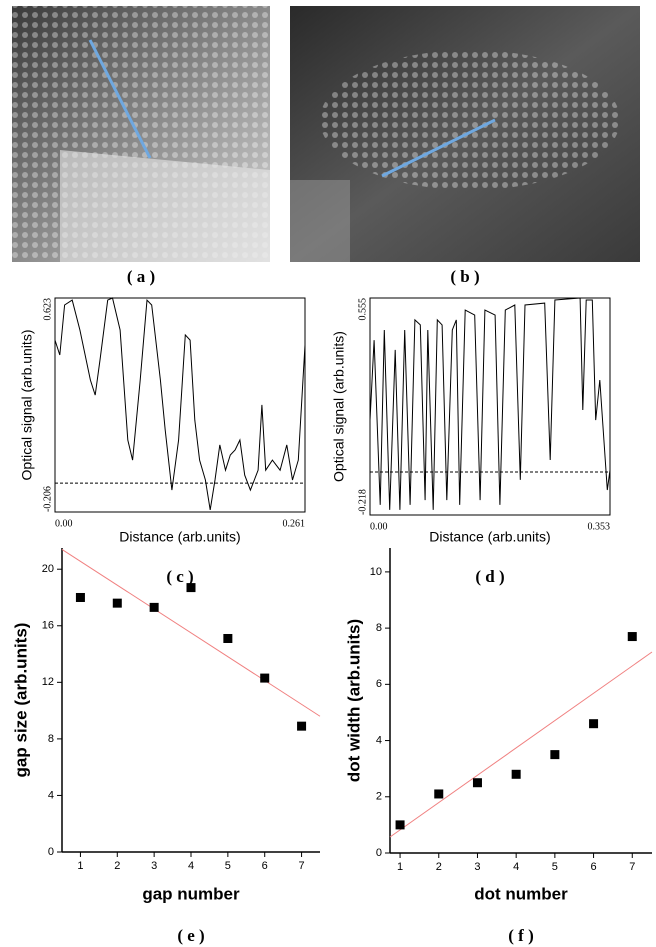 Image resolution: width=656 pixels, height=947 pixels. Describe the element at coordinates (379, 797) in the screenshot. I see `y-tick-label: 2` at that location.